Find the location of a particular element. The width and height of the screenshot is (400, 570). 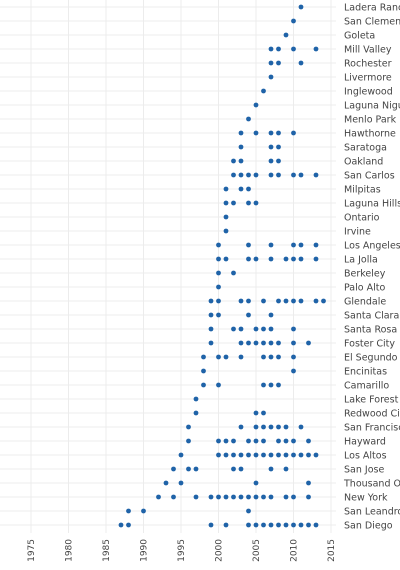

y-category-label: Ontario is located at coordinates (362, 217).